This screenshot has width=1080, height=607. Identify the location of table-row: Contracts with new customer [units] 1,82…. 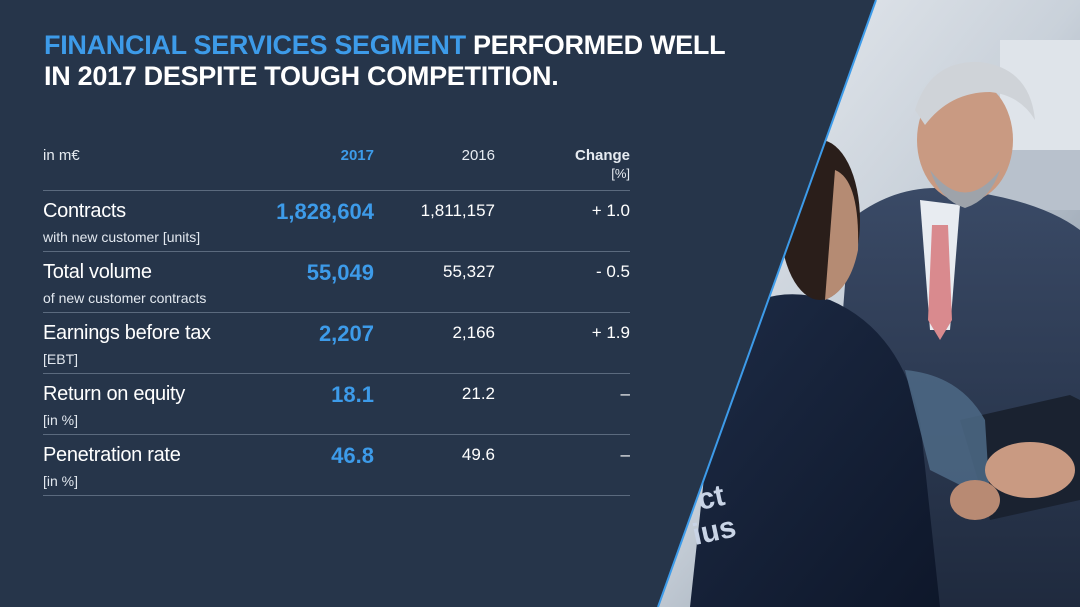
(336, 221).